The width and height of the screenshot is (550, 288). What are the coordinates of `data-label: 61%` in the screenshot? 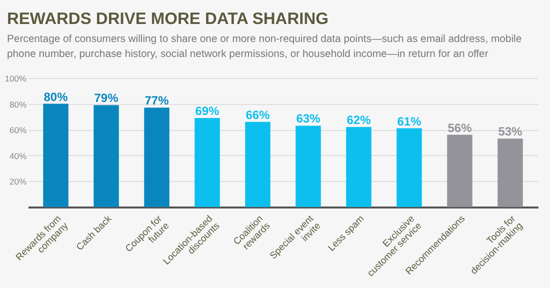 It's located at (409, 121).